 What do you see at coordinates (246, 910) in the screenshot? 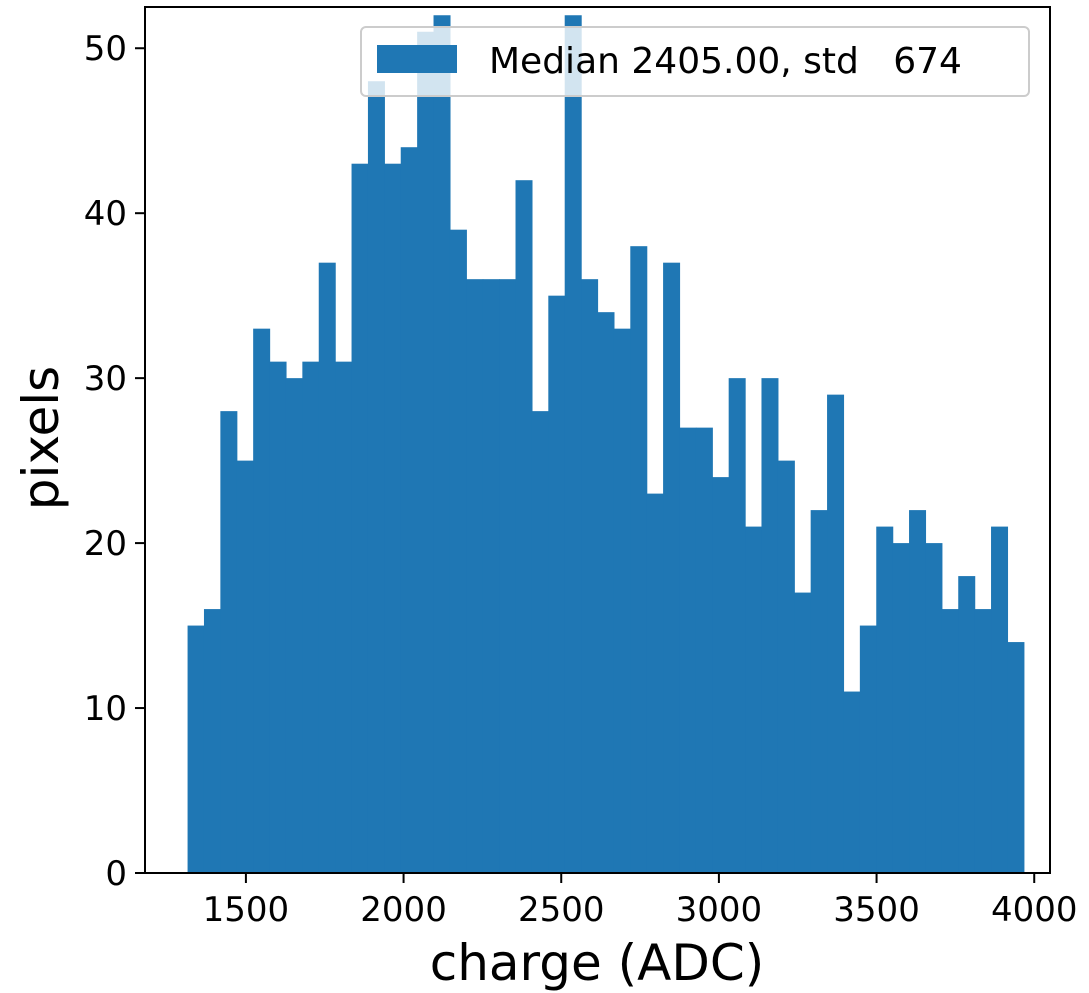
I see `x-tick-label: 1500` at bounding box center [246, 910].